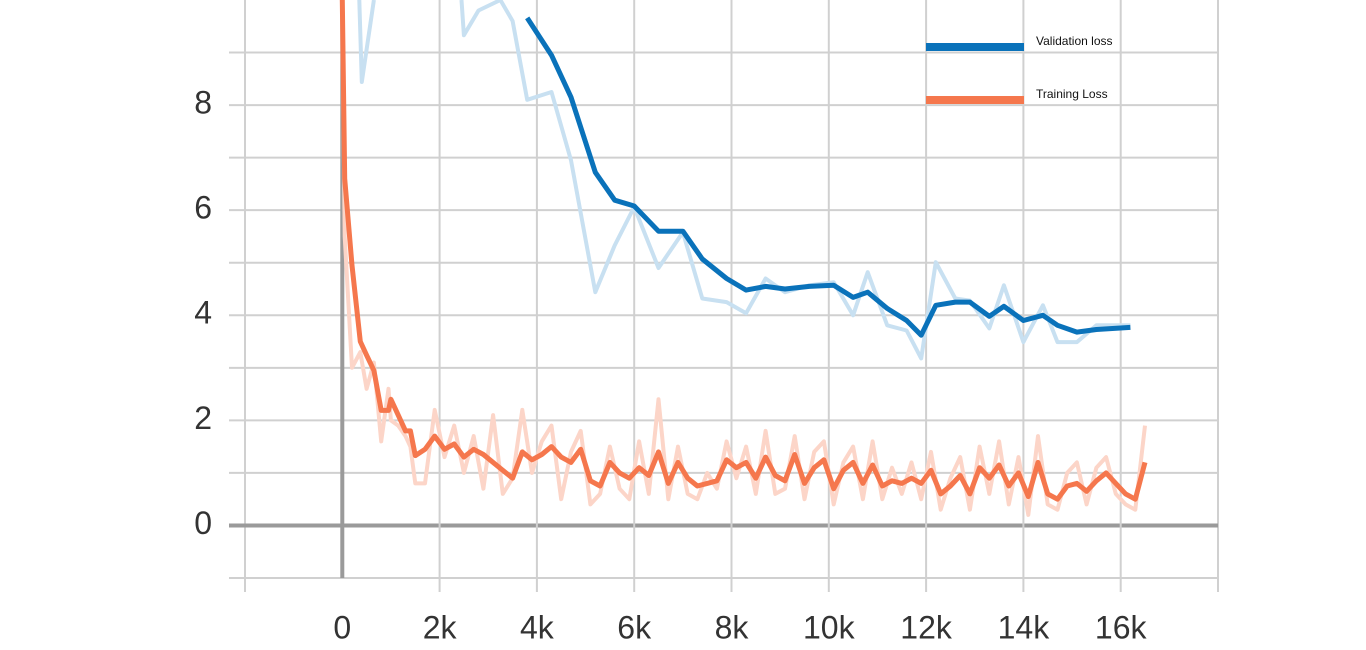 The width and height of the screenshot is (1366, 650). Describe the element at coordinates (1019, 69) in the screenshot. I see `legend: Validation loss Training Loss` at that location.